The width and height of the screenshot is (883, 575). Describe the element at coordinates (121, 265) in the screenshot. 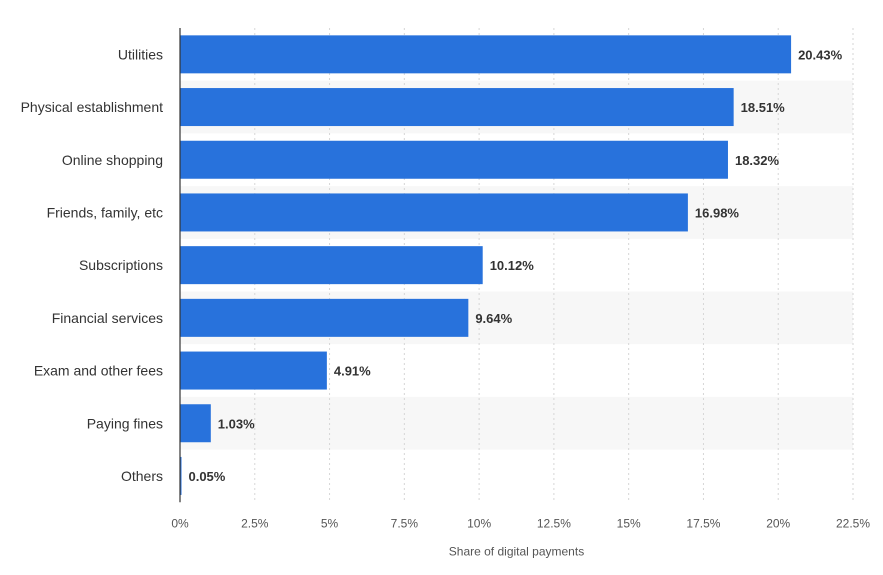

I see `category-label: Subscriptions` at that location.